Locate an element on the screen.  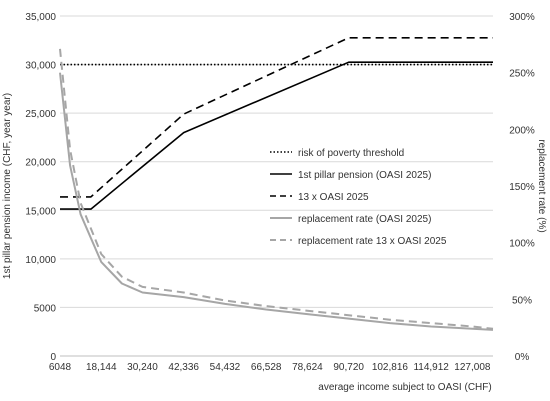
x-tick-label: 102,816 is located at coordinates (390, 367).